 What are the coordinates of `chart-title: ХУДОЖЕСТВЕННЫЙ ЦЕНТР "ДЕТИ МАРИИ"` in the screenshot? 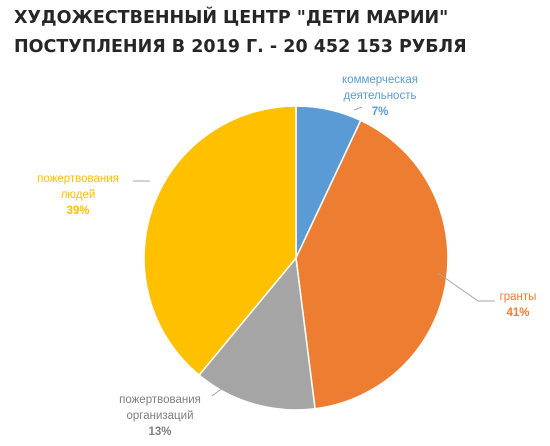 It's located at (231, 18).